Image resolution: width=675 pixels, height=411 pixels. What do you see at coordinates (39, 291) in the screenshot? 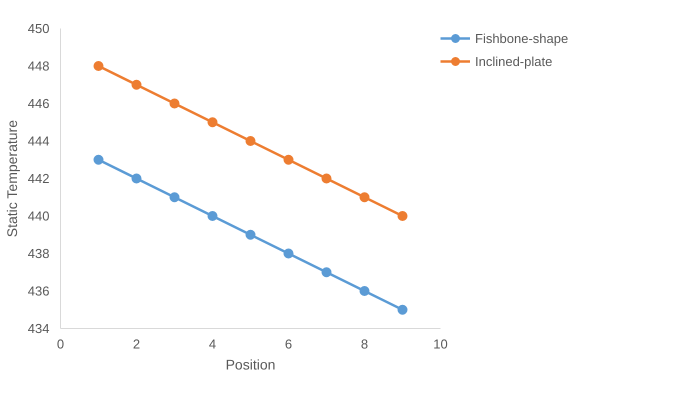
I see `y-tick-label: 436` at bounding box center [39, 291].